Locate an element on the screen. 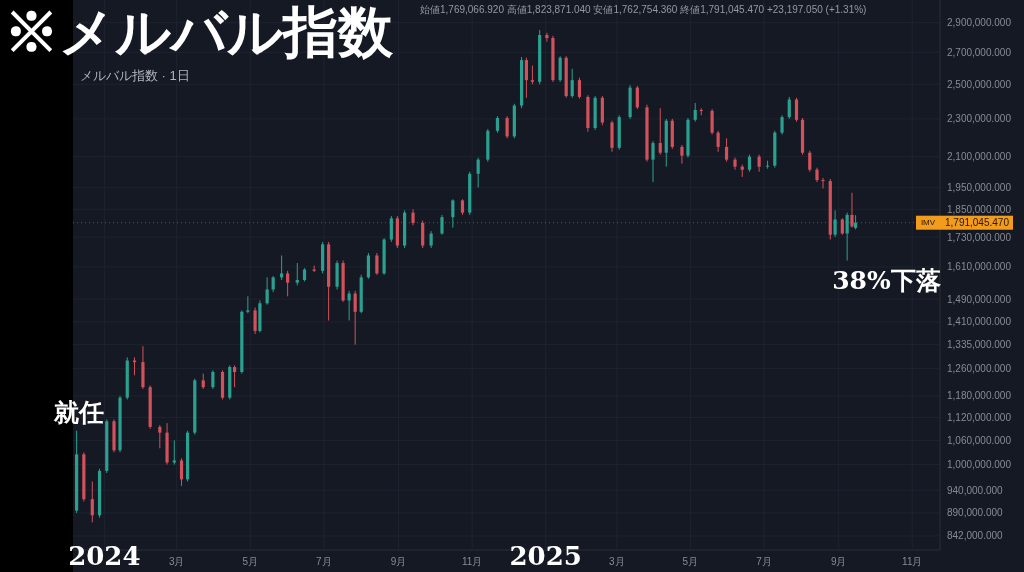 This screenshot has height=572, width=1024. y-tick-label: 890,000.000 is located at coordinates (975, 513).